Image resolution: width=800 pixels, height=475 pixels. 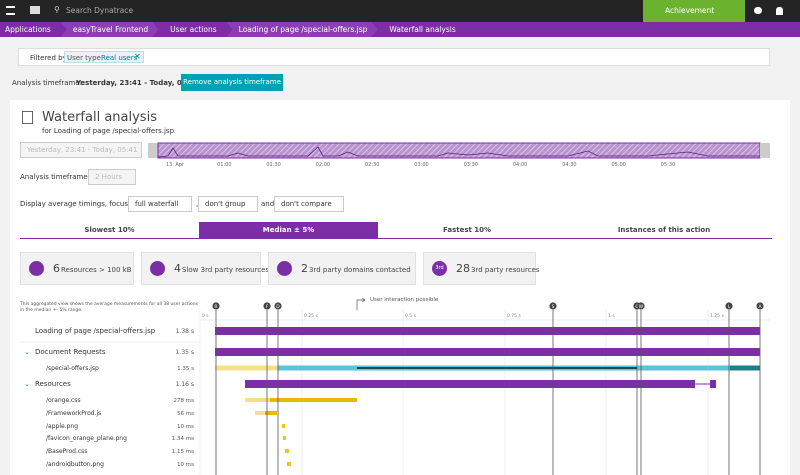 What do you see at coordinates (27, 117) in the screenshot?
I see `page-icon` at bounding box center [27, 117].